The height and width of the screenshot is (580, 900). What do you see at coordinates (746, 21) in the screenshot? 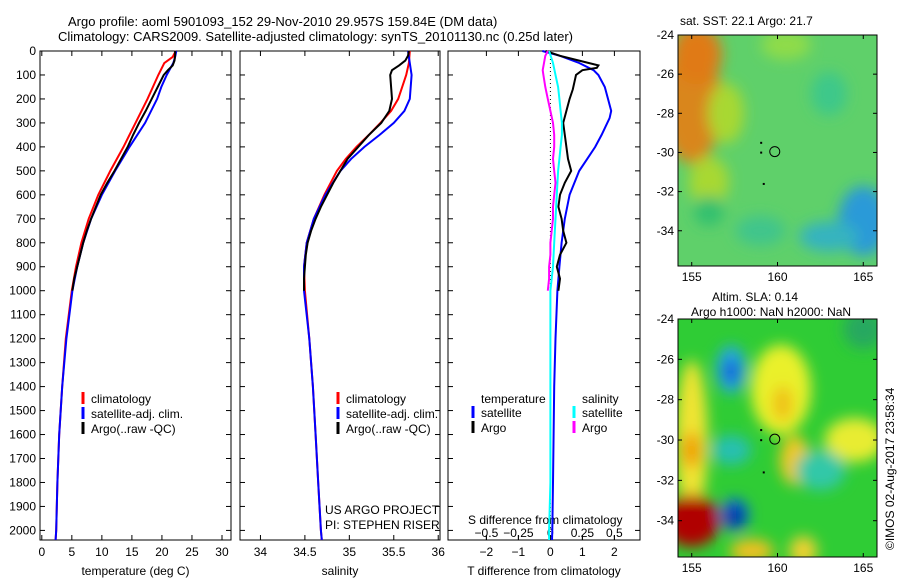
I see `sst-map-title: sat. SST: 22.1 Argo: 21.7` at bounding box center [746, 21].